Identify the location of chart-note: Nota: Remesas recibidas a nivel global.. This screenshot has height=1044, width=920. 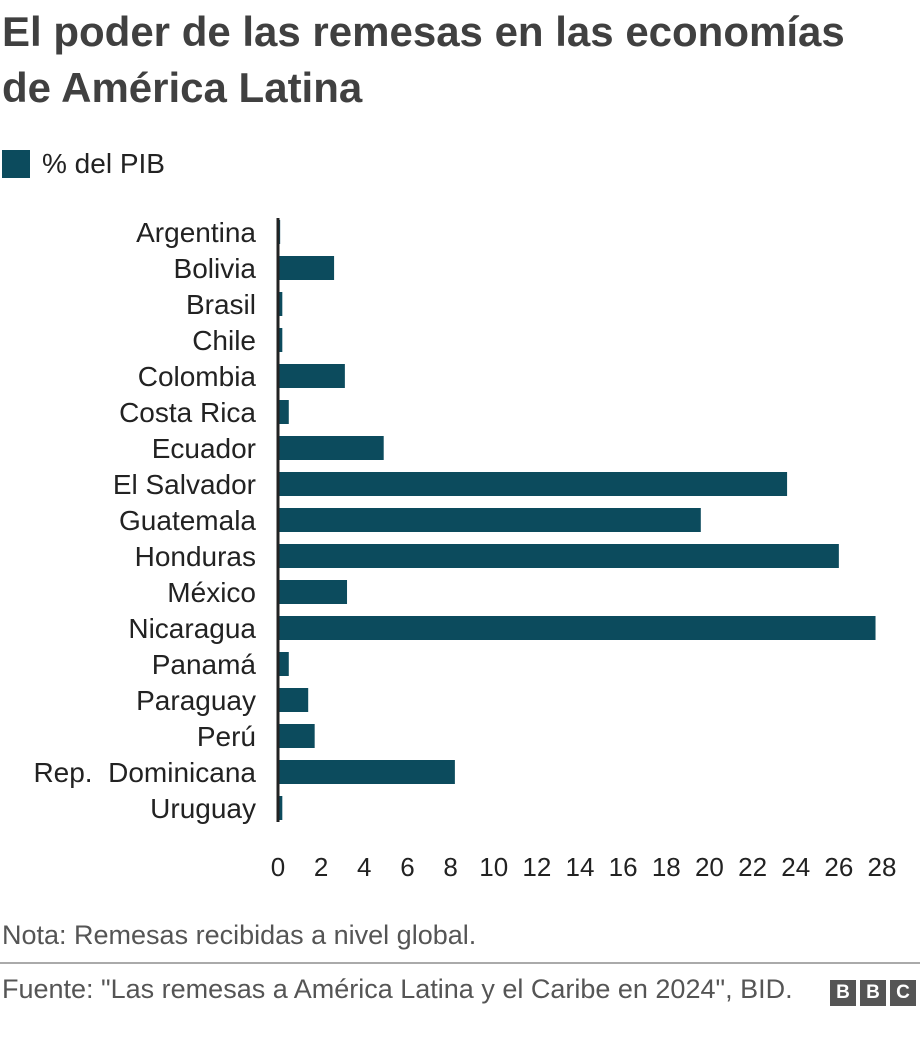
(239, 935).